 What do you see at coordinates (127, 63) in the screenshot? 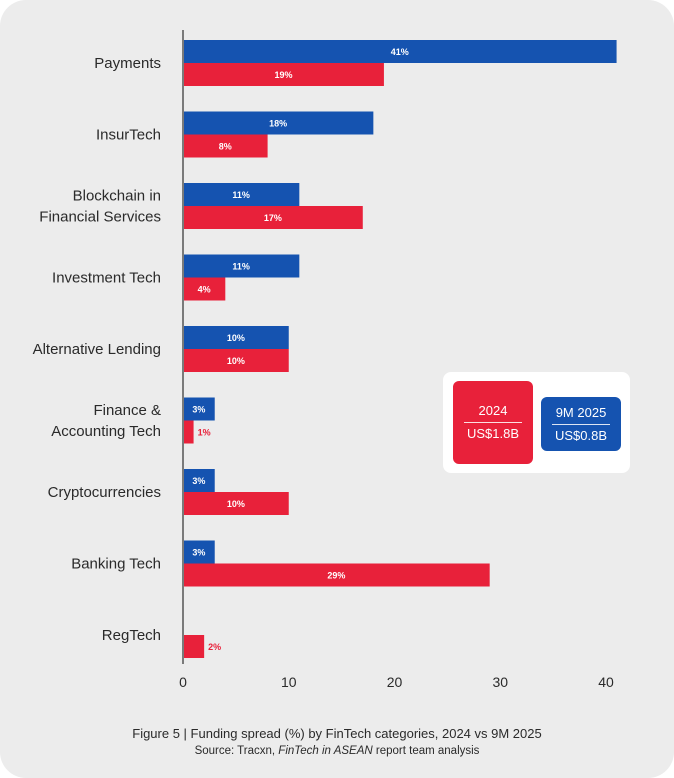
I see `category-label: Payments` at bounding box center [127, 63].